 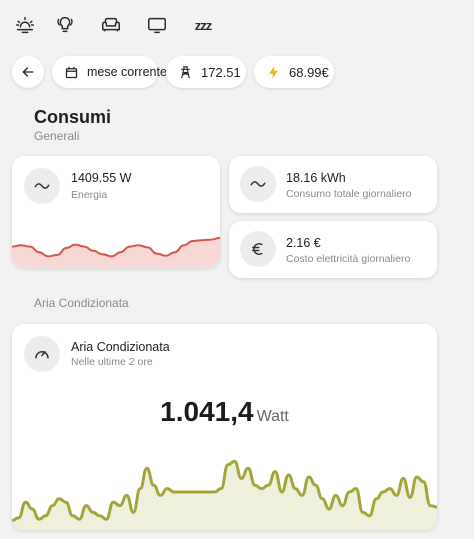 I want to click on ac-sparkline-area, so click(x=224, y=495).